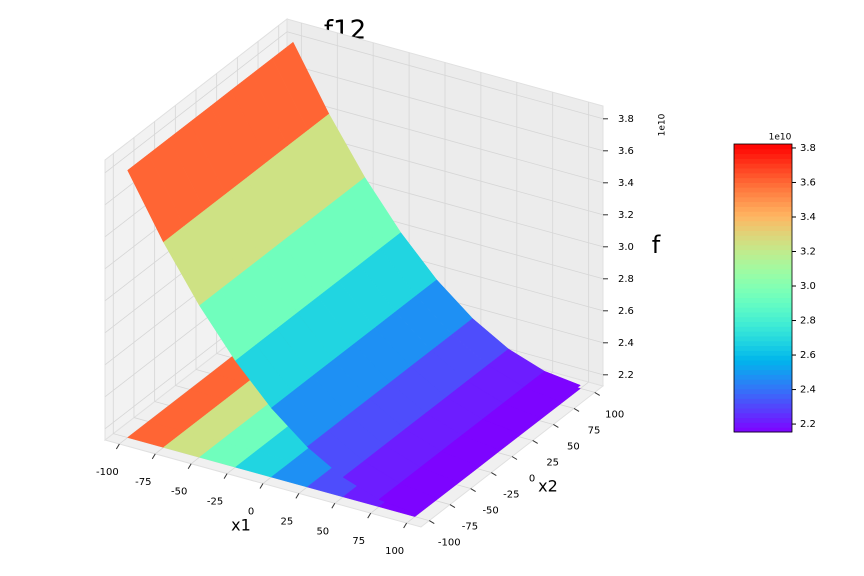  I want to click on colorbar-tick-label: 2.8, so click(808, 321).